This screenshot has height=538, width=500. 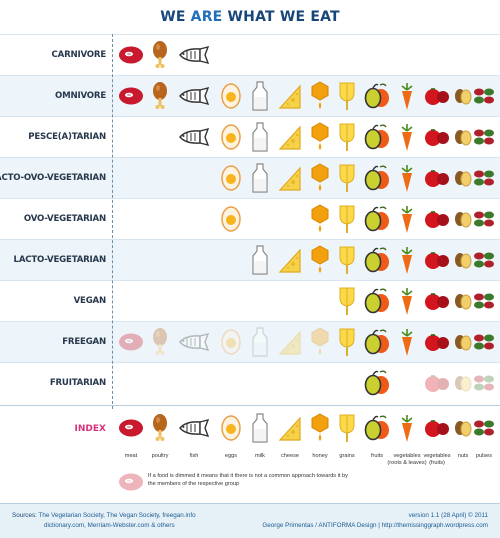 I want to click on index-caption: poultry, so click(x=160, y=456).